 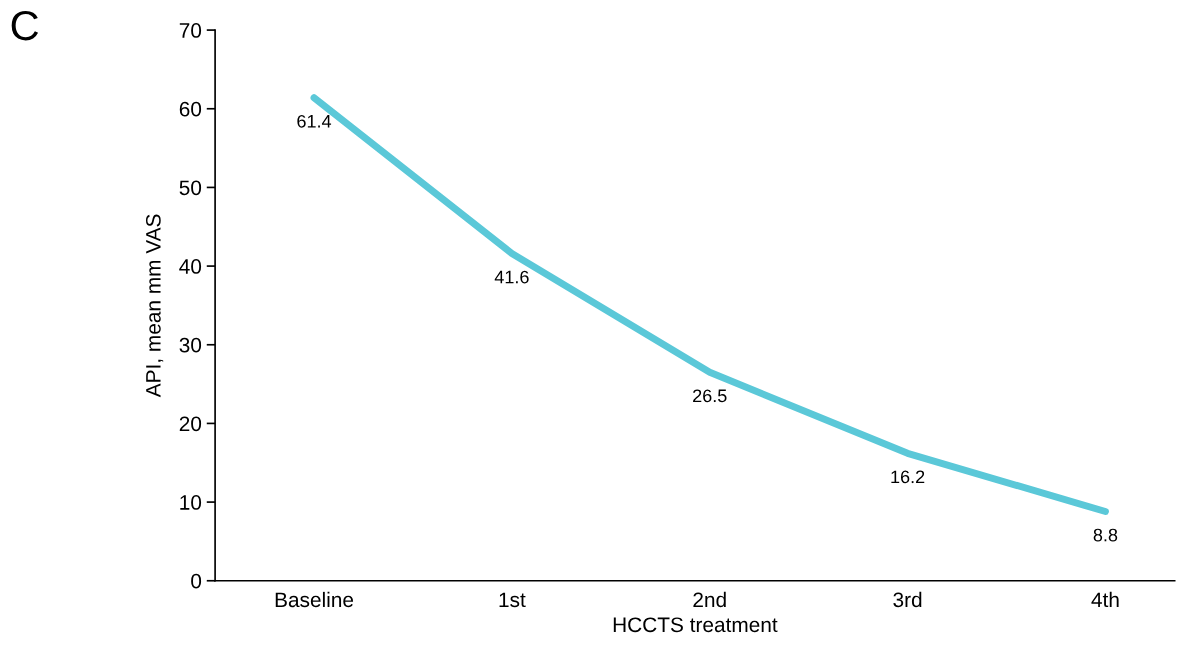 What do you see at coordinates (908, 477) in the screenshot?
I see `data-label: 16.2` at bounding box center [908, 477].